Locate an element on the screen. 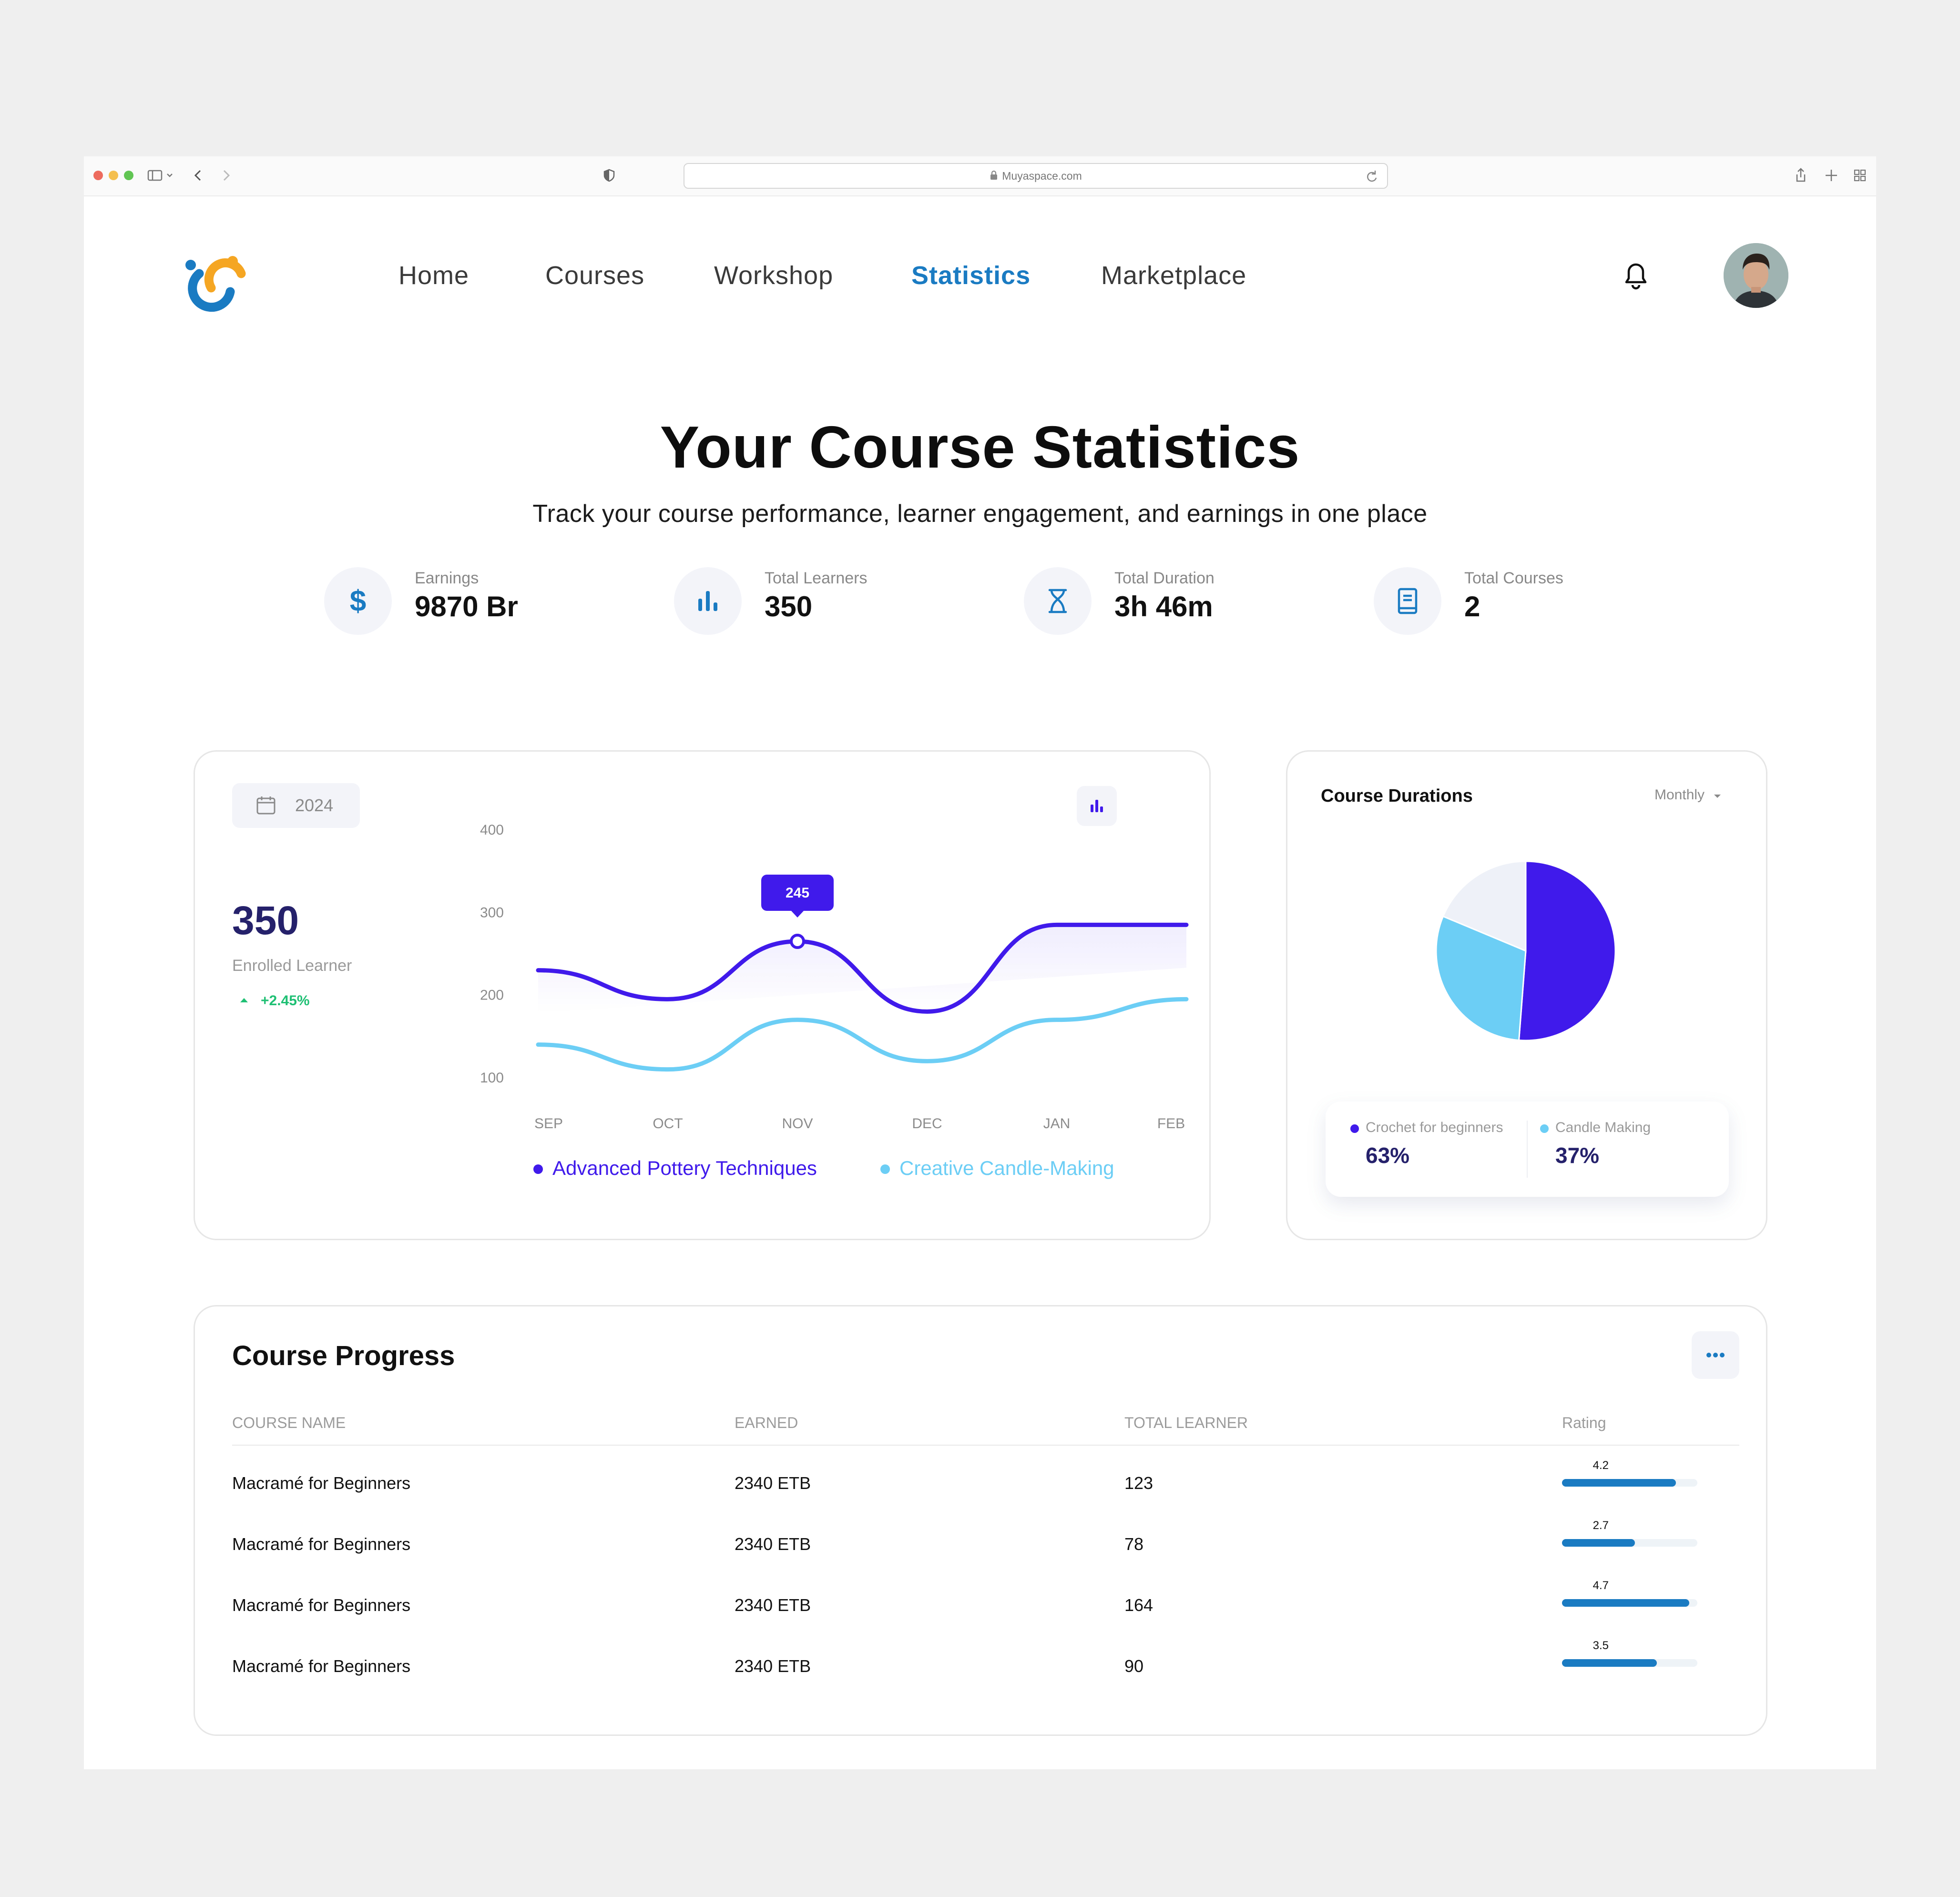 This screenshot has width=1960, height=1897. learners-label: Total Learners is located at coordinates (816, 578).